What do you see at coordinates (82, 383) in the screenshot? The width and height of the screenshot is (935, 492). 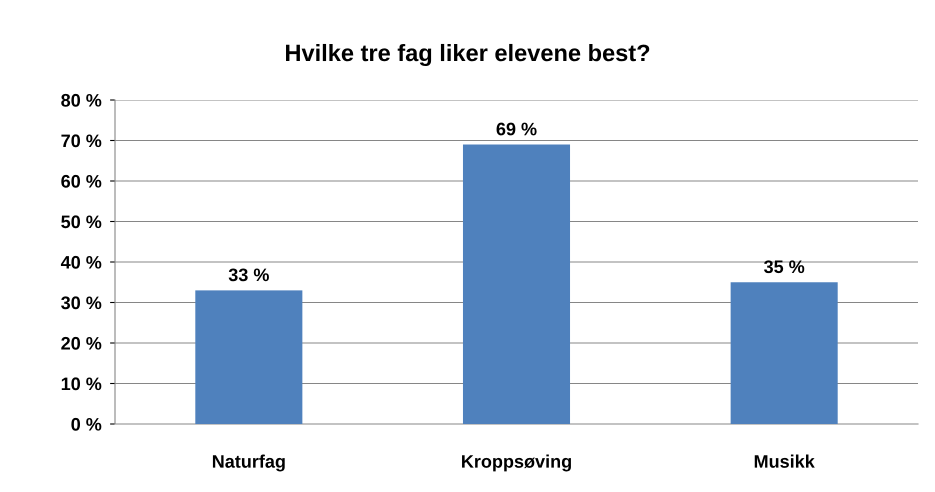 I see `y-tick-label: 10 %` at bounding box center [82, 383].